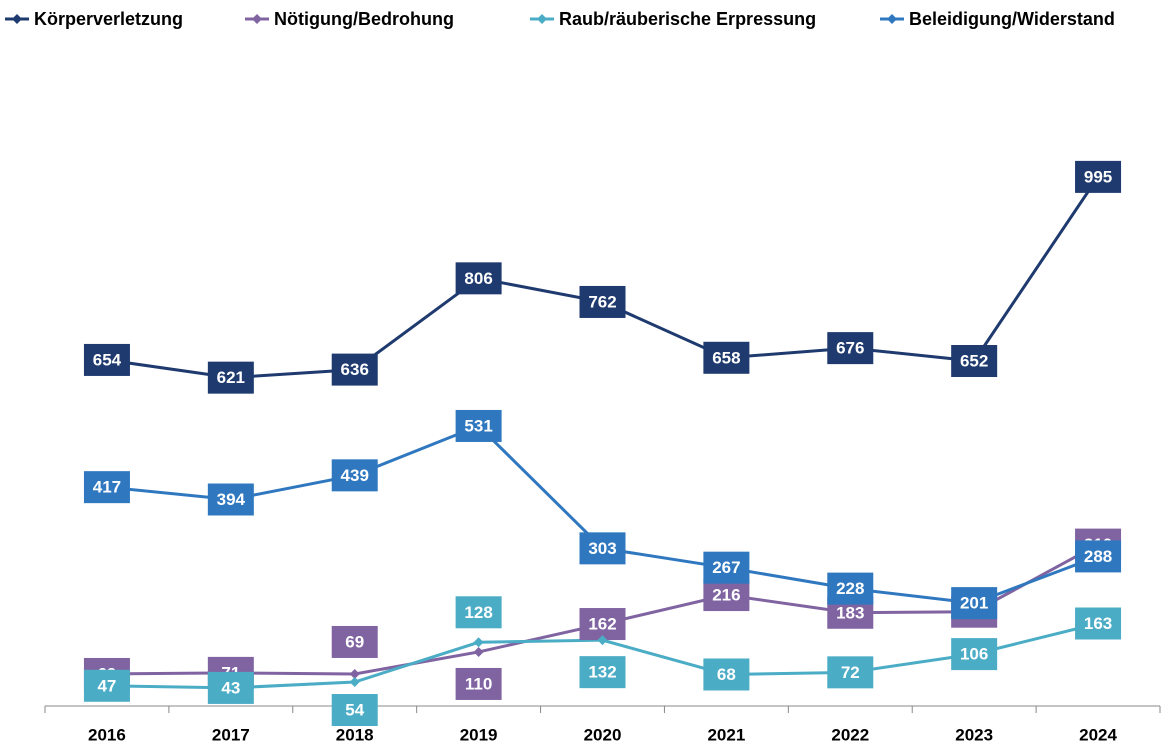  I want to click on data-label: 658, so click(726, 357).